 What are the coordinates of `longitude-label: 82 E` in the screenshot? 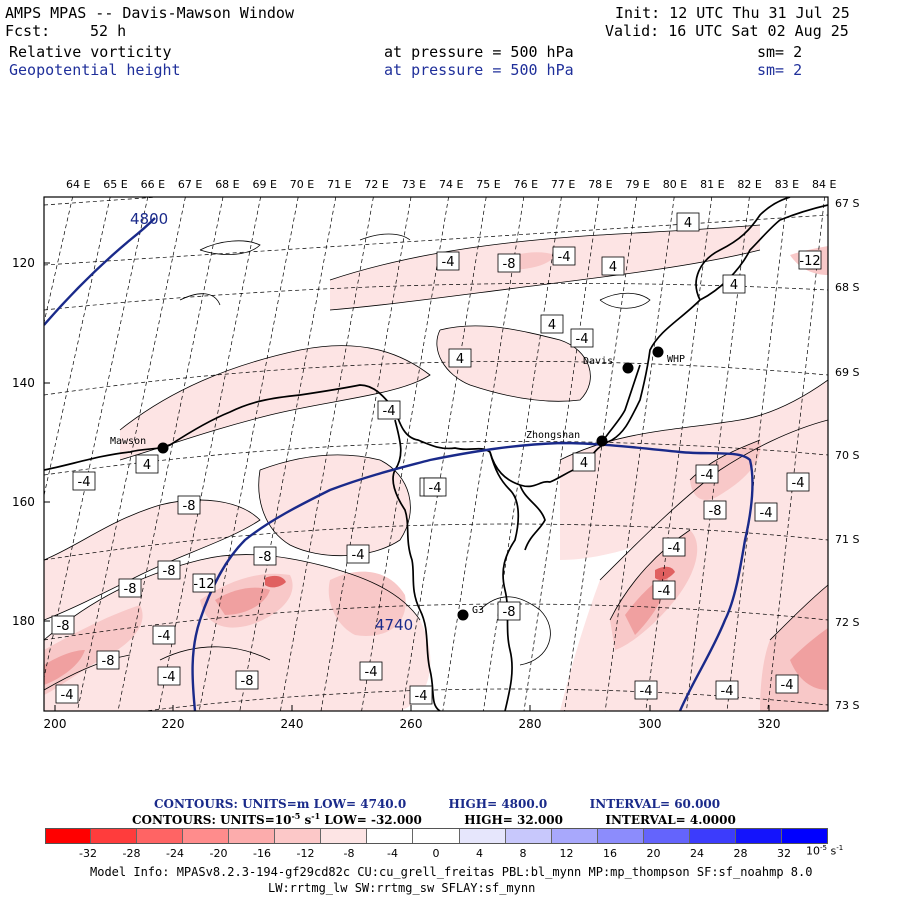 It's located at (749, 184).